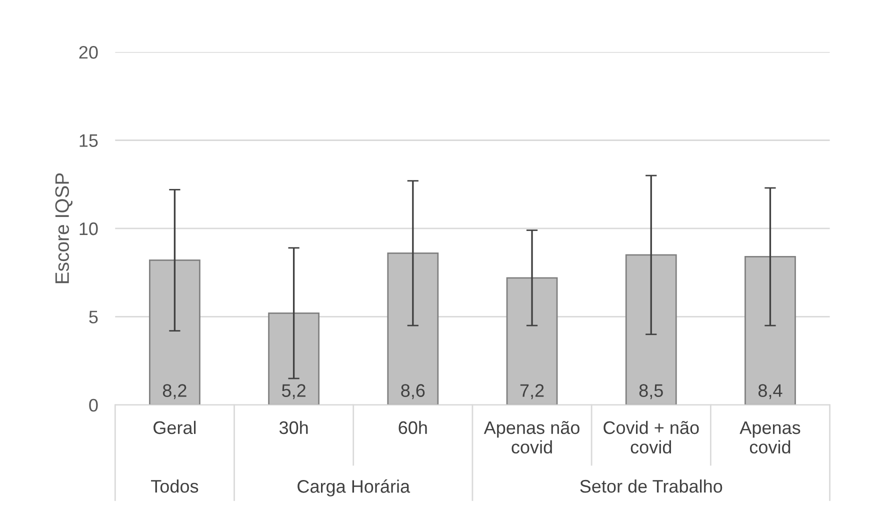 The width and height of the screenshot is (879, 510). I want to click on y-tick-label: 5, so click(93, 317).